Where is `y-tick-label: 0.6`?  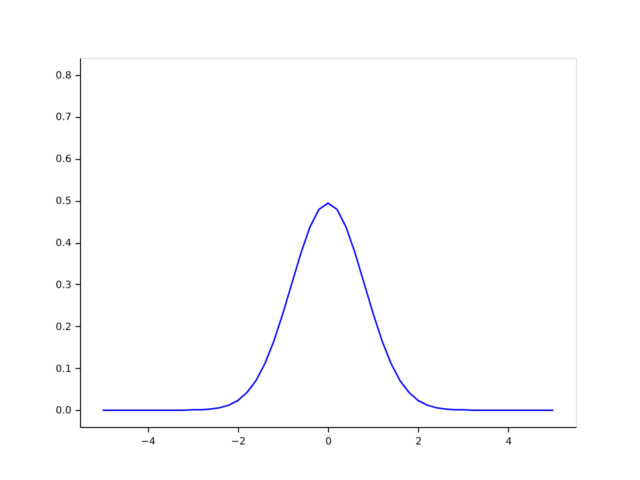 y-tick-label: 0.6 is located at coordinates (64, 160).